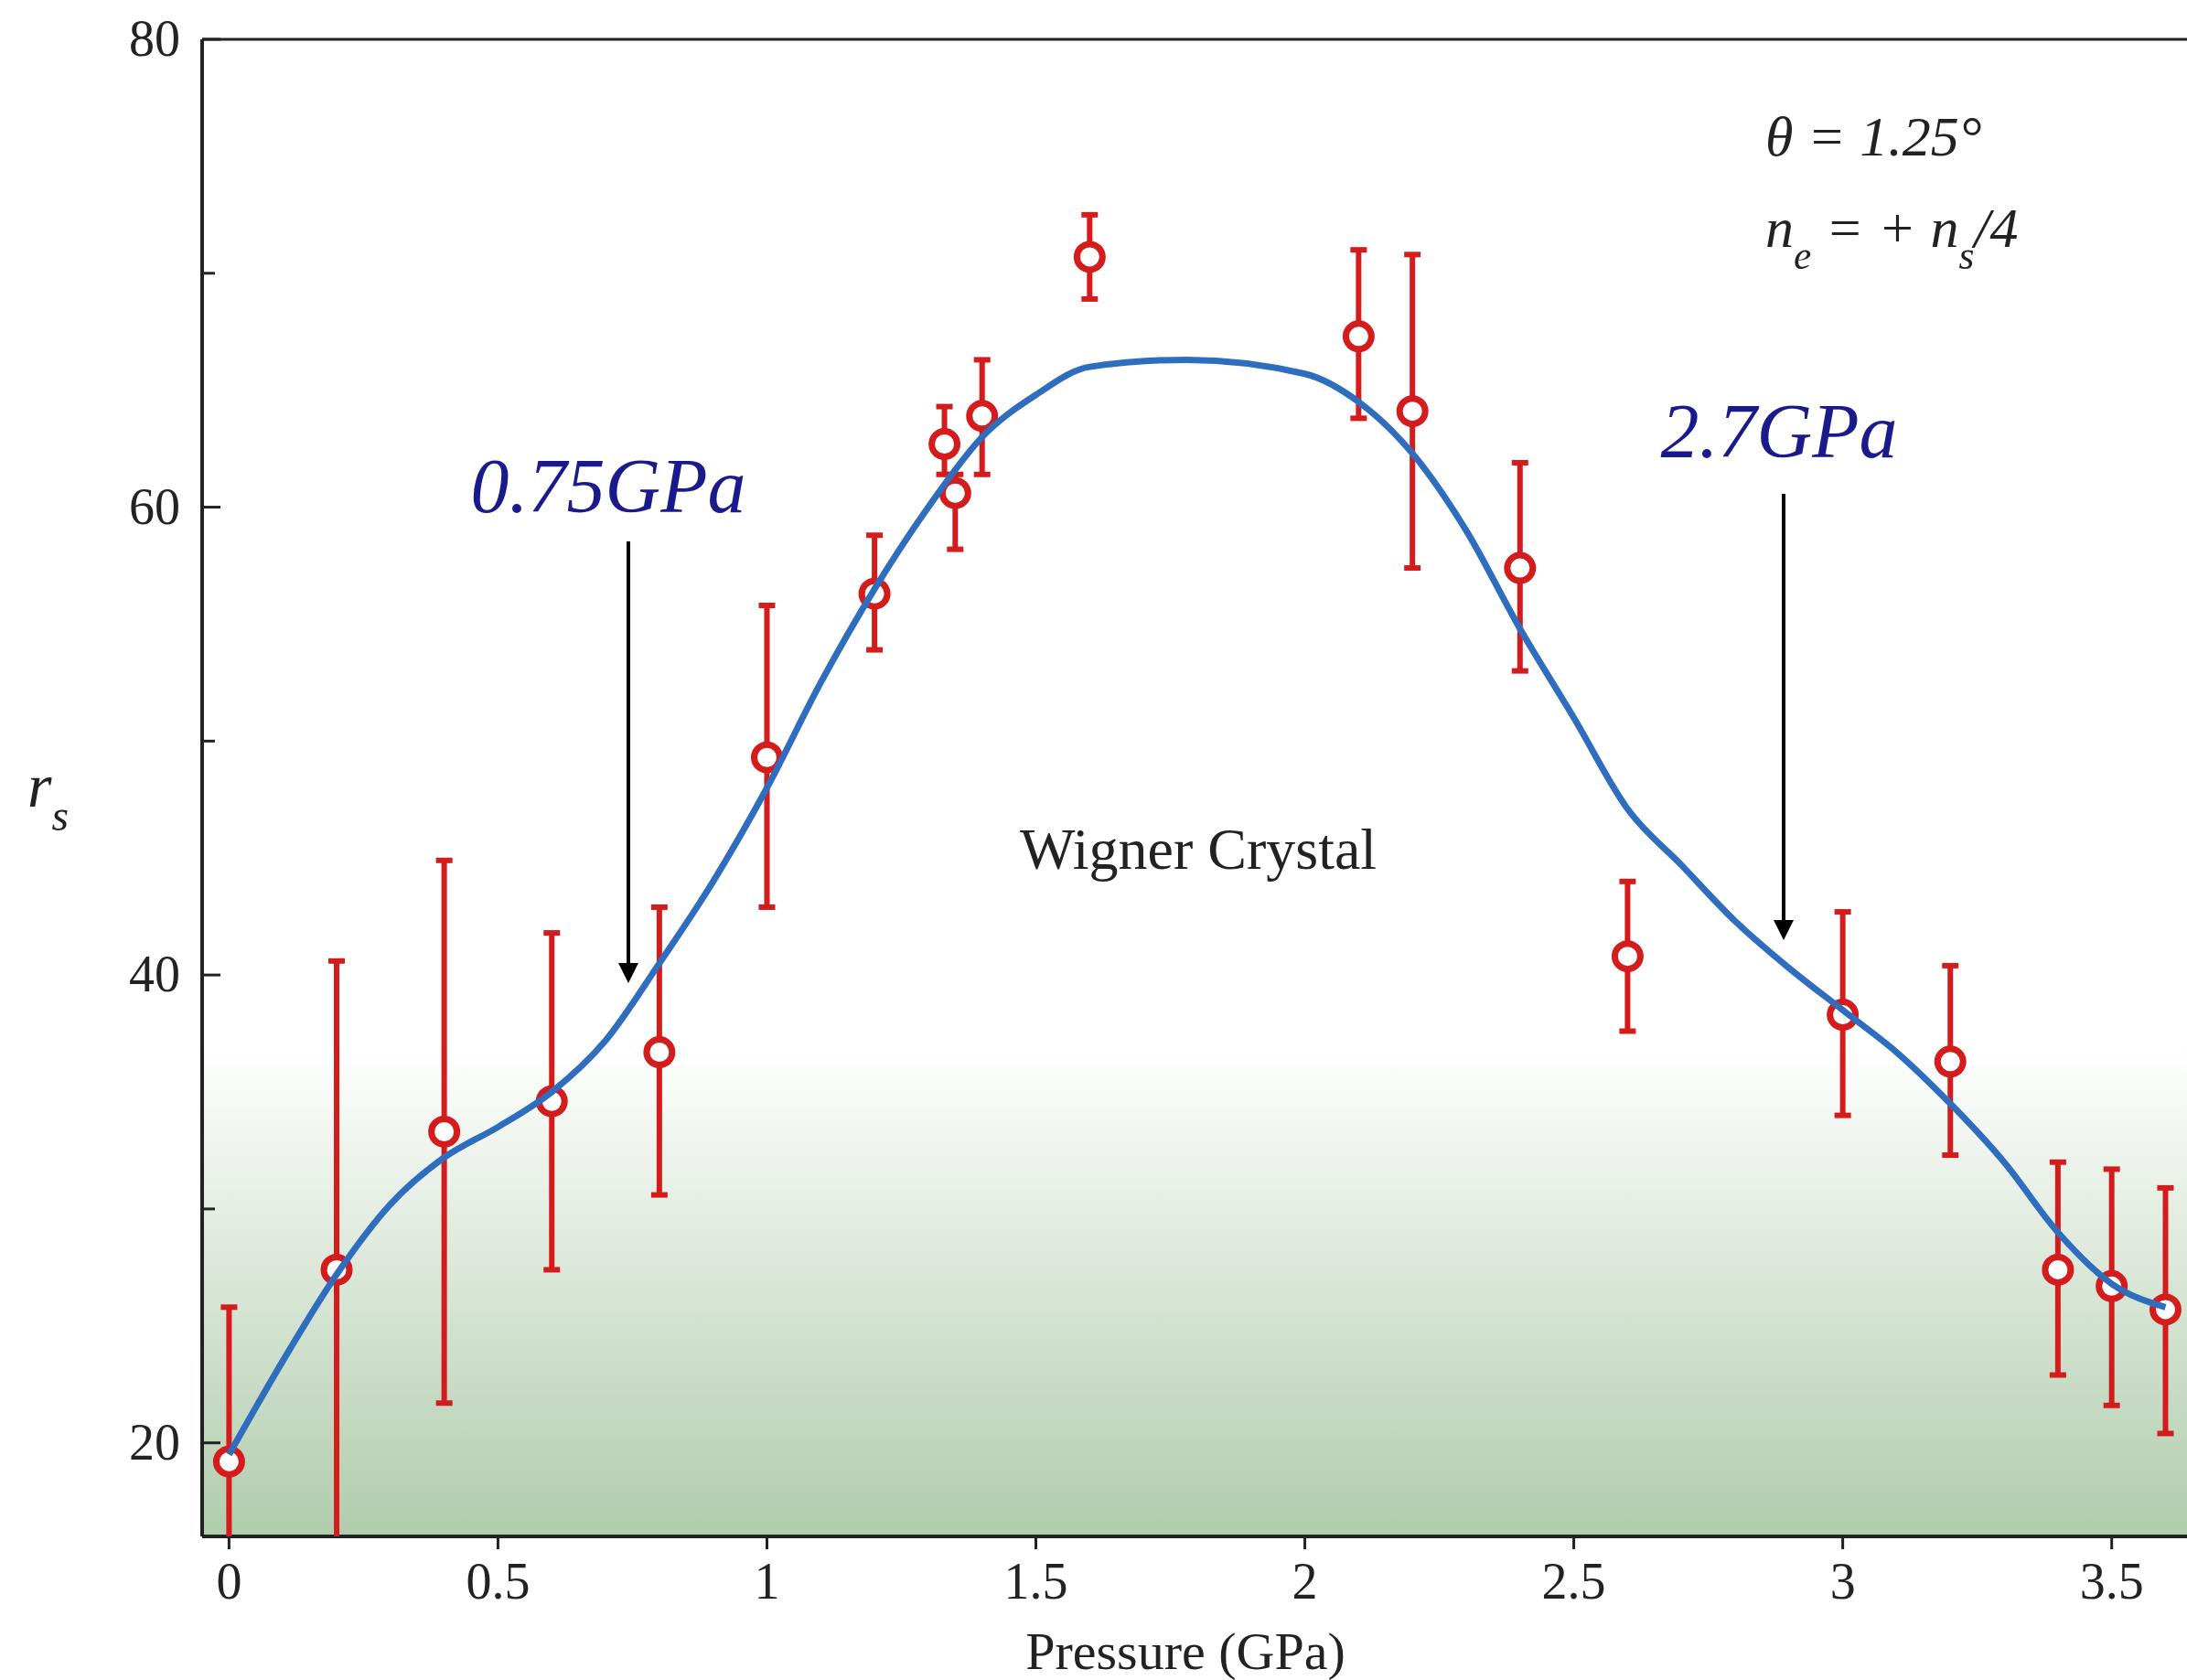  What do you see at coordinates (1035, 1581) in the screenshot?
I see `x-tick-label: 1.5` at bounding box center [1035, 1581].